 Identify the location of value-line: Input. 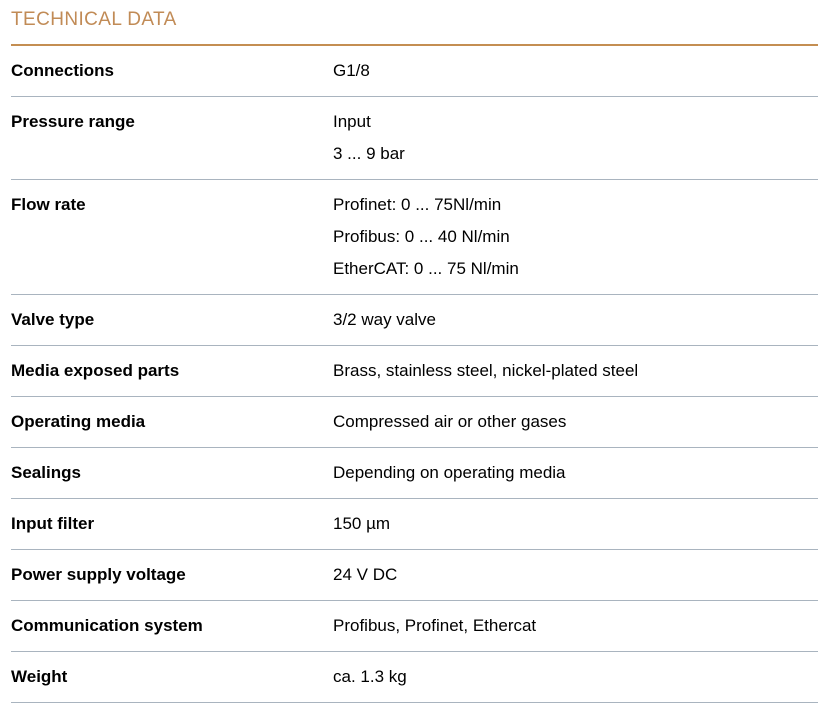
(352, 121).